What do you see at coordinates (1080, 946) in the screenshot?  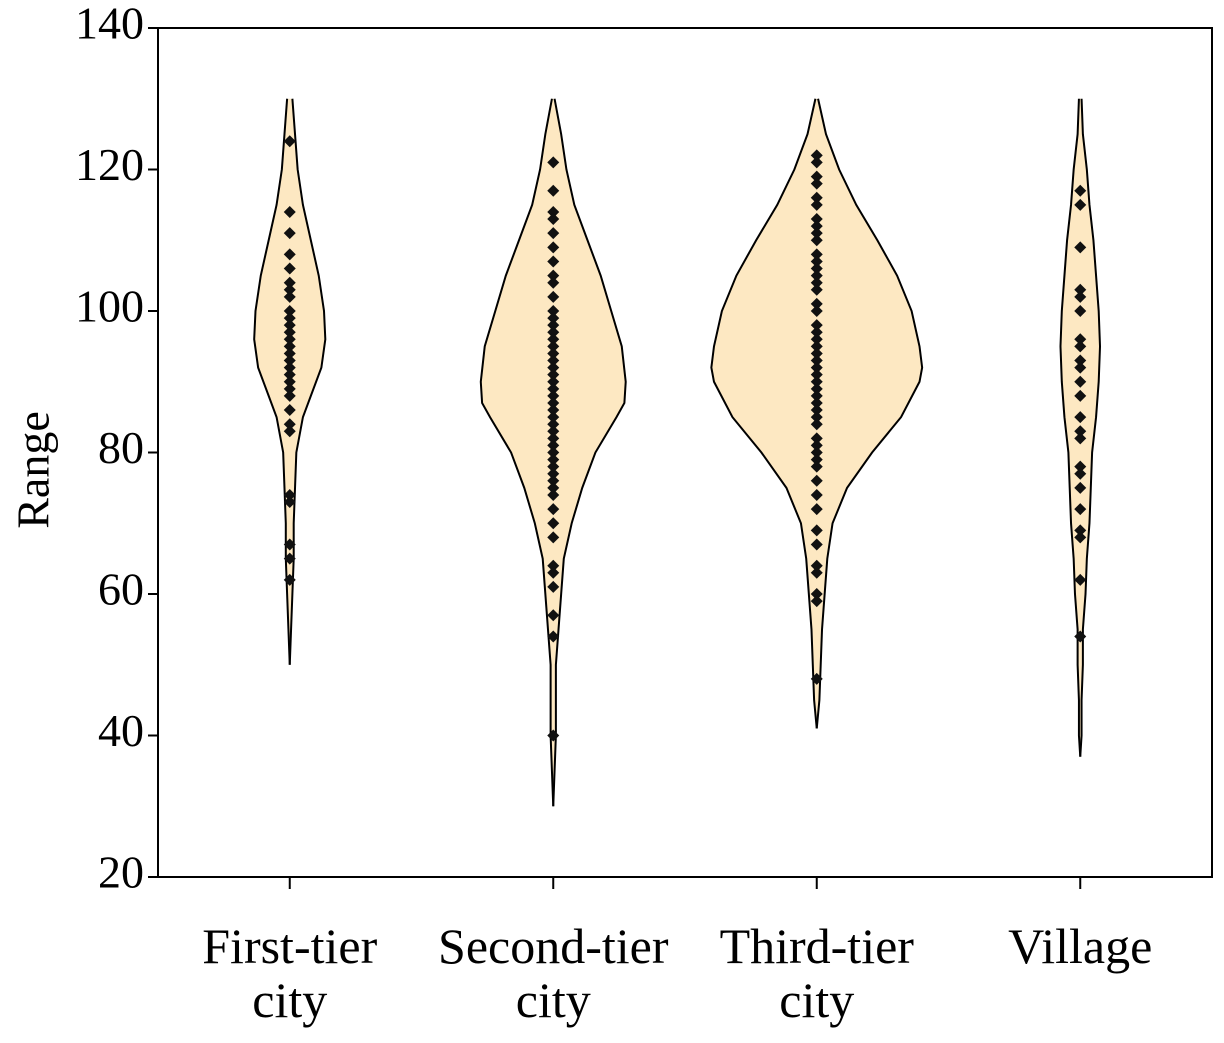 I see `x-tick-label: Village` at bounding box center [1080, 946].